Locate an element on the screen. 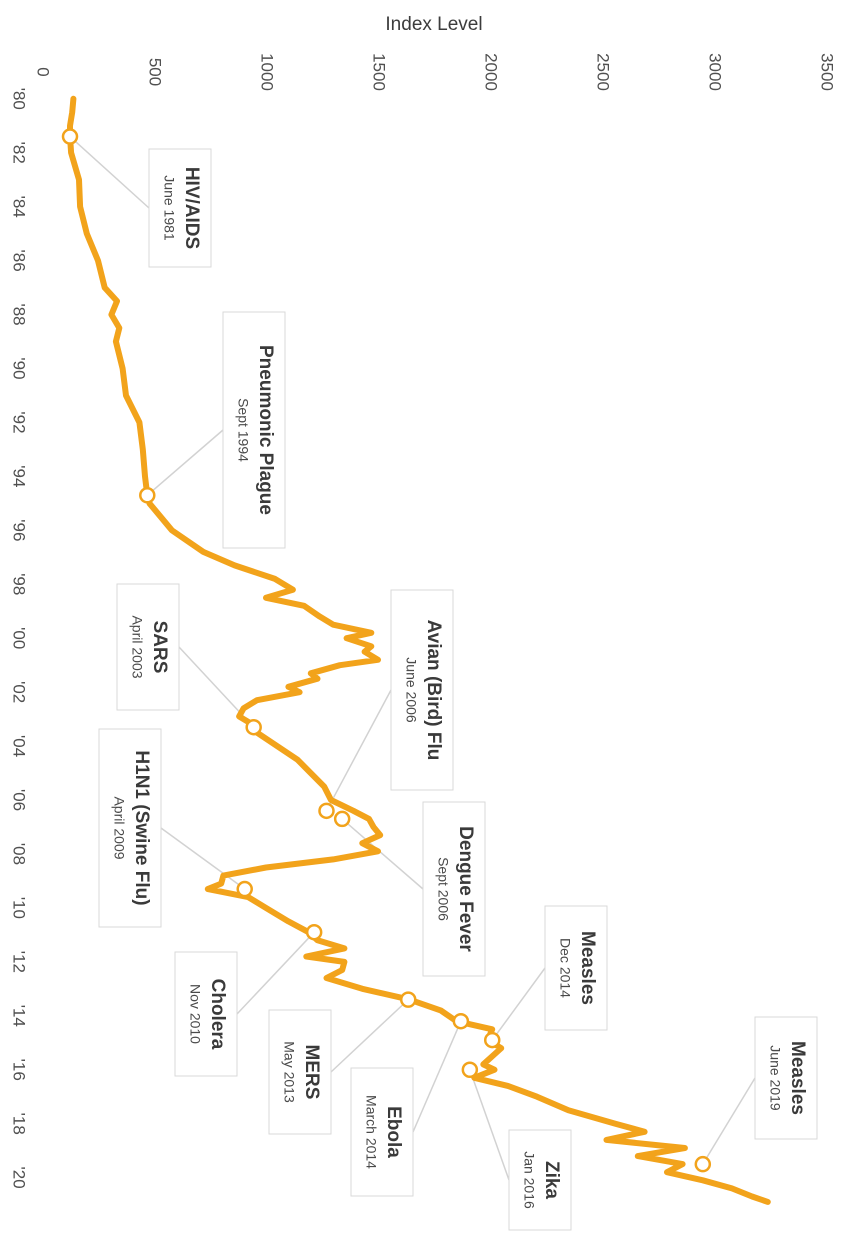 The width and height of the screenshot is (849, 1234). event-date: Sept 2006 is located at coordinates (443, 889).